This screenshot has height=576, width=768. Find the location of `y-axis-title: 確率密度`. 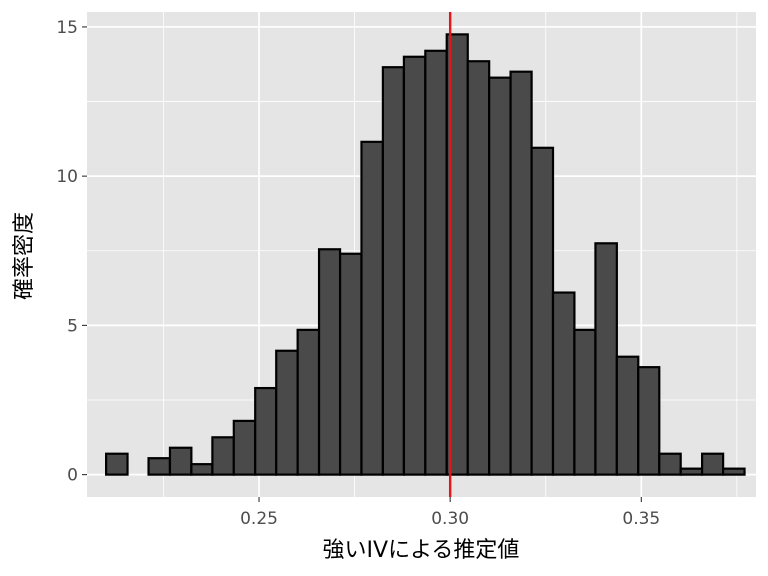

y-axis-title: 確率密度 is located at coordinates (24, 256).